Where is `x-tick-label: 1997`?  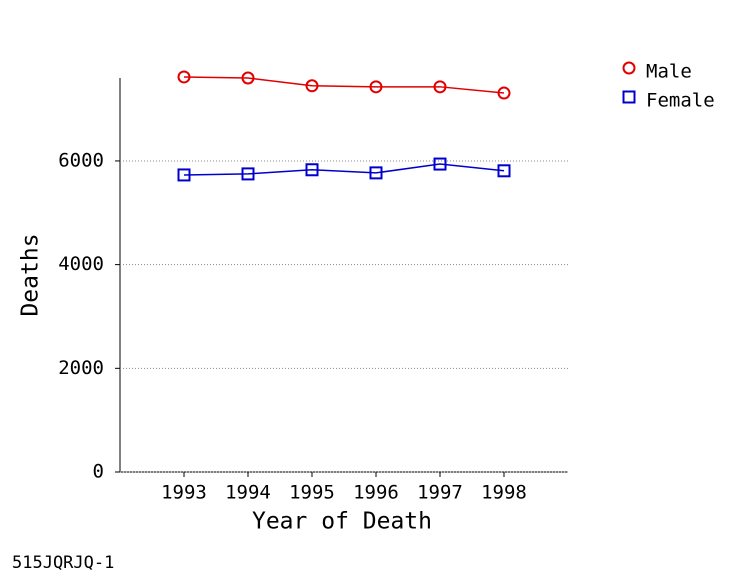
x-tick-label: 1997 is located at coordinates (440, 493).